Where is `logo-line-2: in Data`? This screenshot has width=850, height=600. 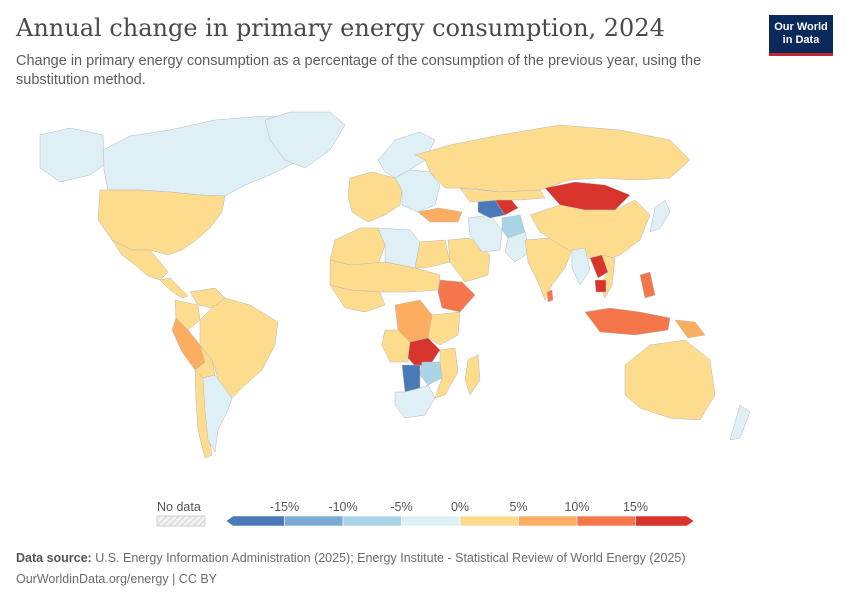
logo-line-2: in Data is located at coordinates (801, 40).